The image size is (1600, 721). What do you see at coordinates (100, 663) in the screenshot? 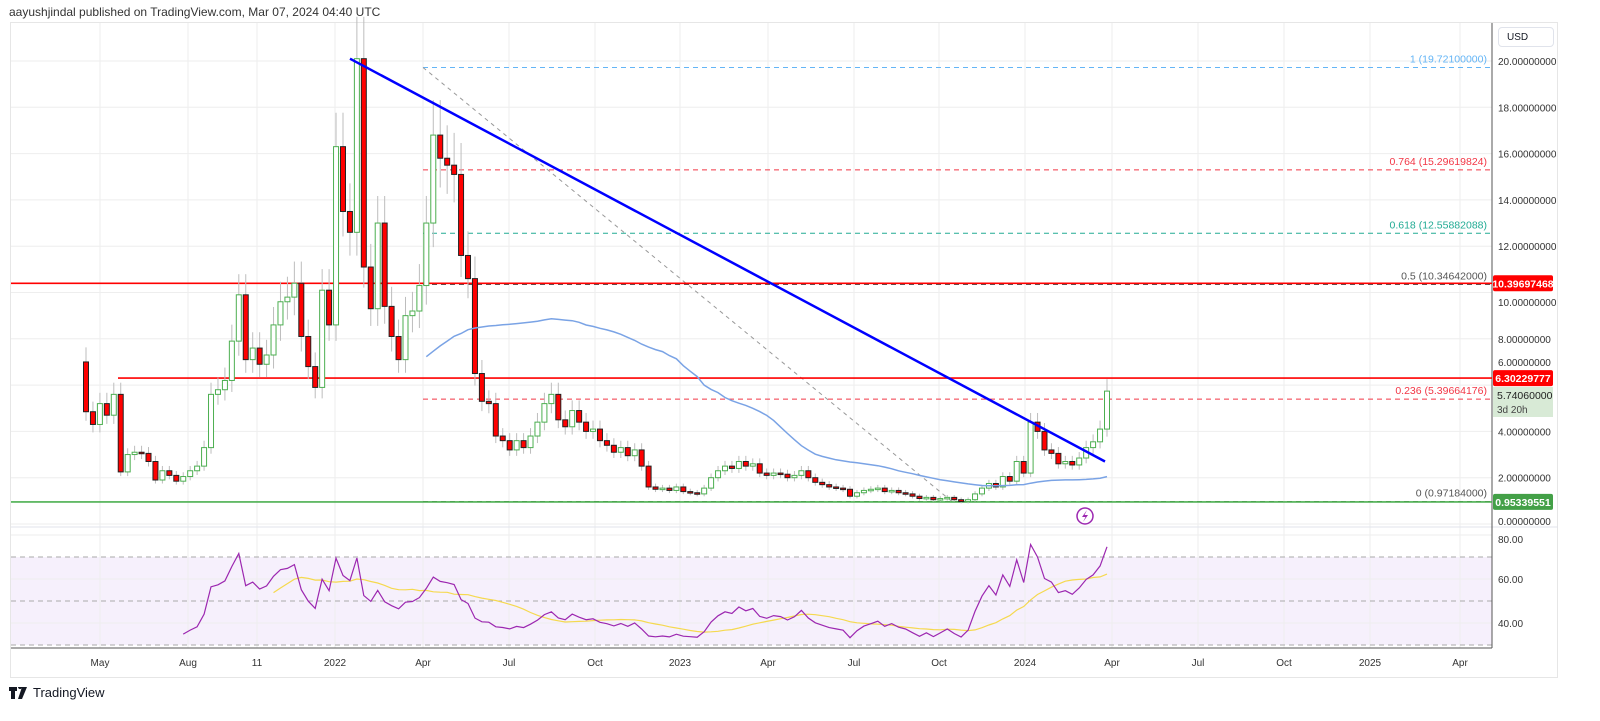
I see `time-tick-label: May` at bounding box center [100, 663].